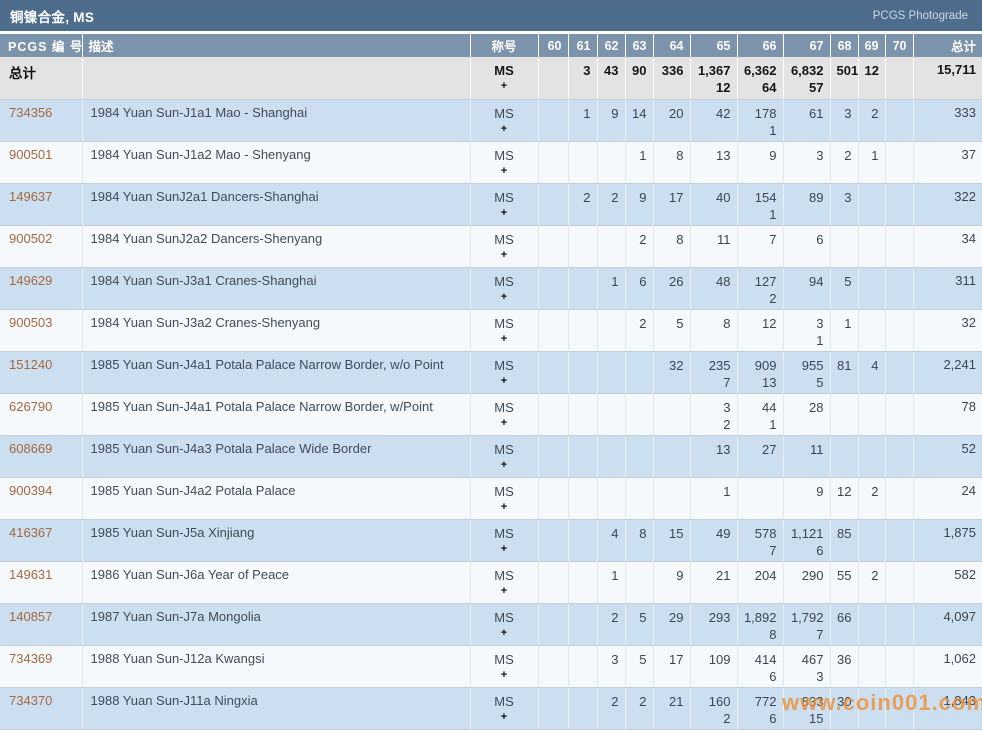 Image resolution: width=982 pixels, height=731 pixels. I want to click on pcgs-number-link: 416367, so click(31, 532).